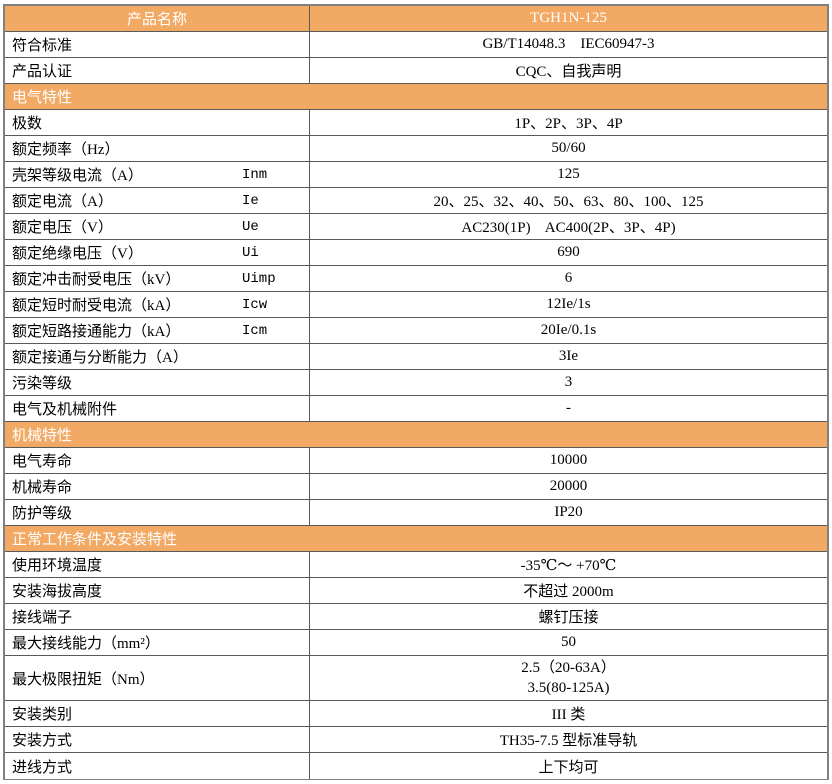 Image resolution: width=832 pixels, height=784 pixels. What do you see at coordinates (42, 488) in the screenshot?
I see `spec-label: 机械寿命` at bounding box center [42, 488].